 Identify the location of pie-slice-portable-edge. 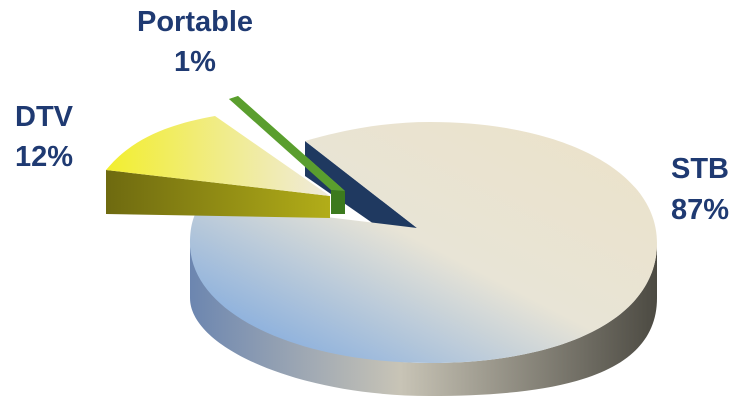
(287, 143).